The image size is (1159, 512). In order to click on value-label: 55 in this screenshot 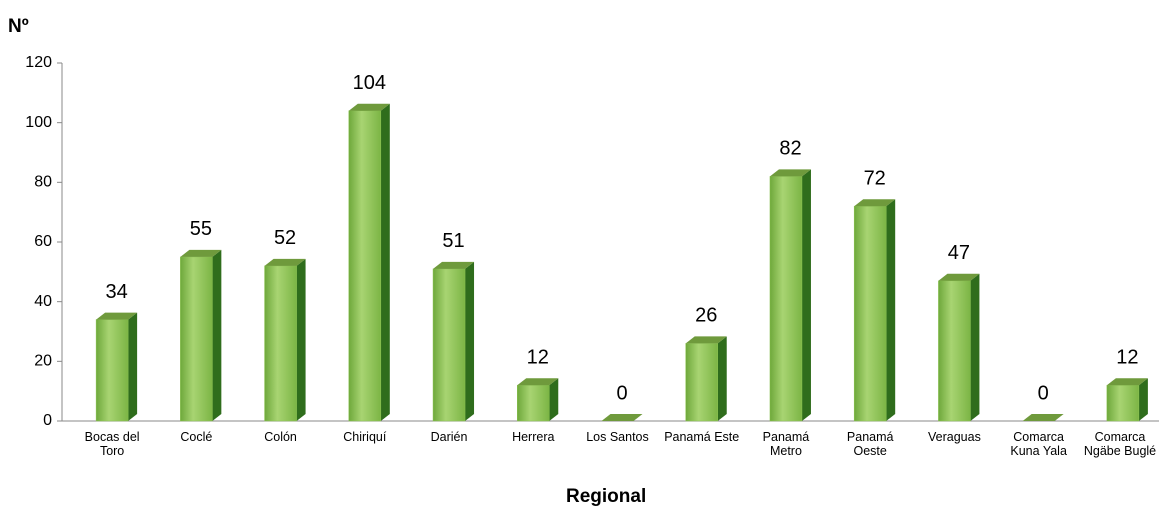, I will do `click(201, 229)`.